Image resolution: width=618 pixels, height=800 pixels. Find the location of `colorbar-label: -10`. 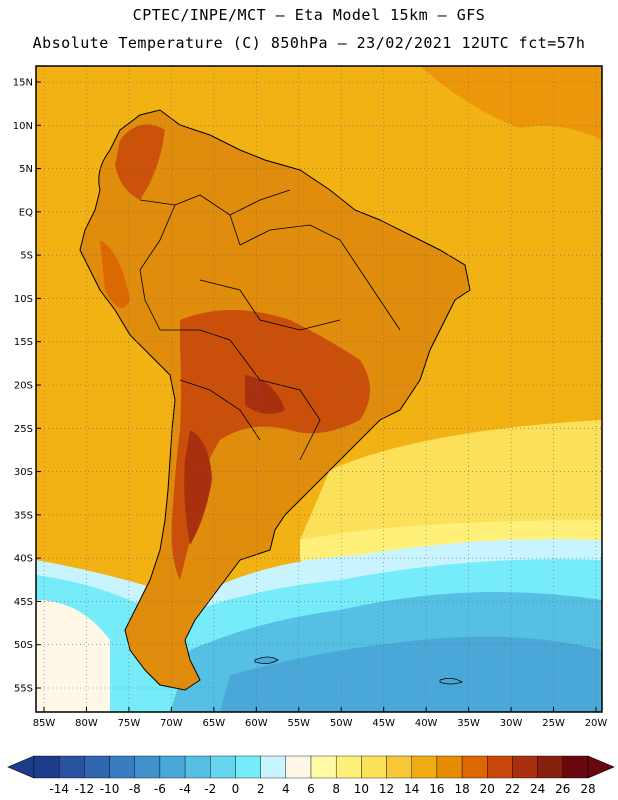

colorbar-label: -10 is located at coordinates (110, 789).